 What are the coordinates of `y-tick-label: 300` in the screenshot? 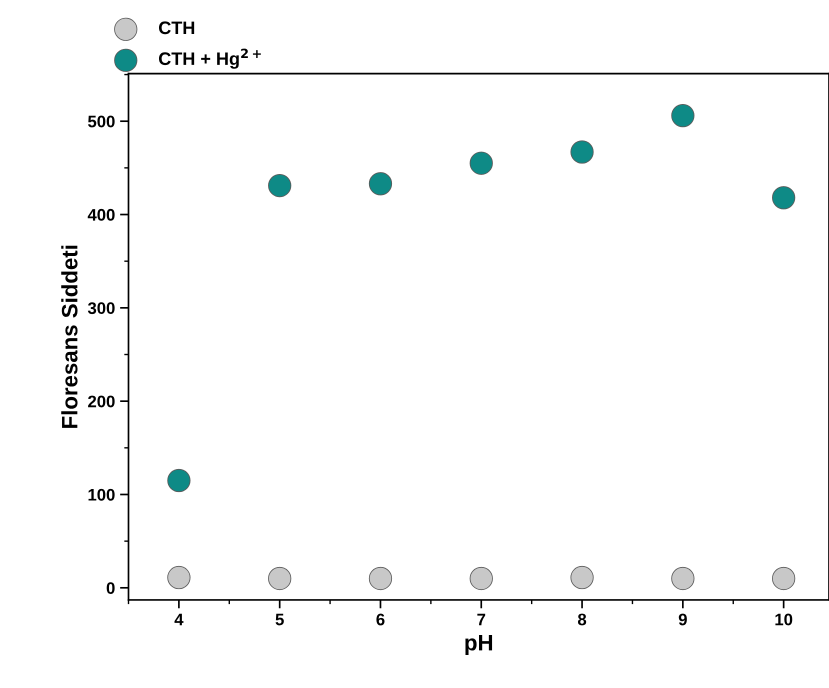 It's located at (101, 308).